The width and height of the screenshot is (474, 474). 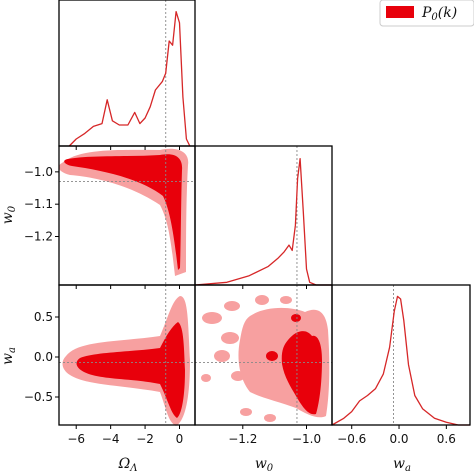 What do you see at coordinates (130, 370) in the screenshot?
I see `contour-inner-wa-omega` at bounding box center [130, 370].